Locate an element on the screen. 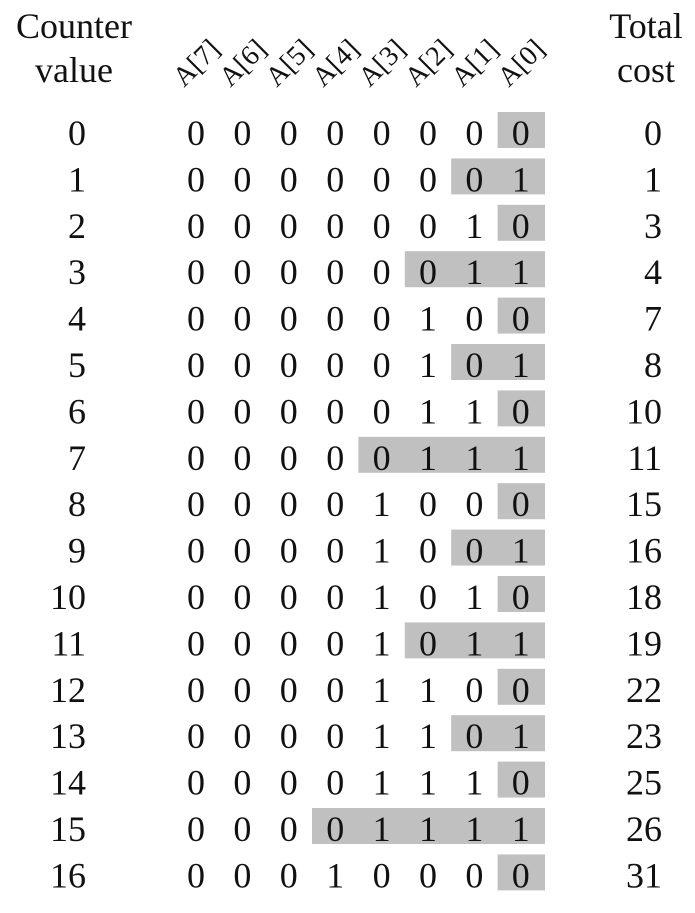  bit-label: A[3] is located at coordinates (382, 63).